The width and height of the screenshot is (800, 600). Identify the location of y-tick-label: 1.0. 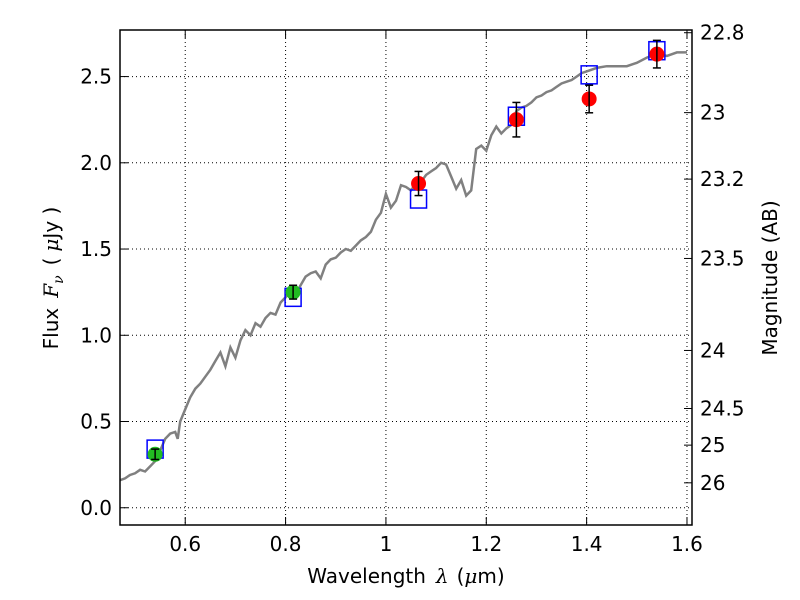
(96, 335).